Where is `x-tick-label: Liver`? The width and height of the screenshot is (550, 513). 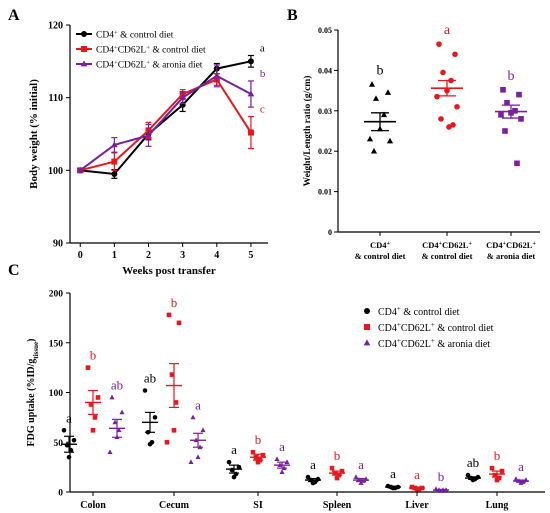 x-tick-label: Liver is located at coordinates (417, 505).